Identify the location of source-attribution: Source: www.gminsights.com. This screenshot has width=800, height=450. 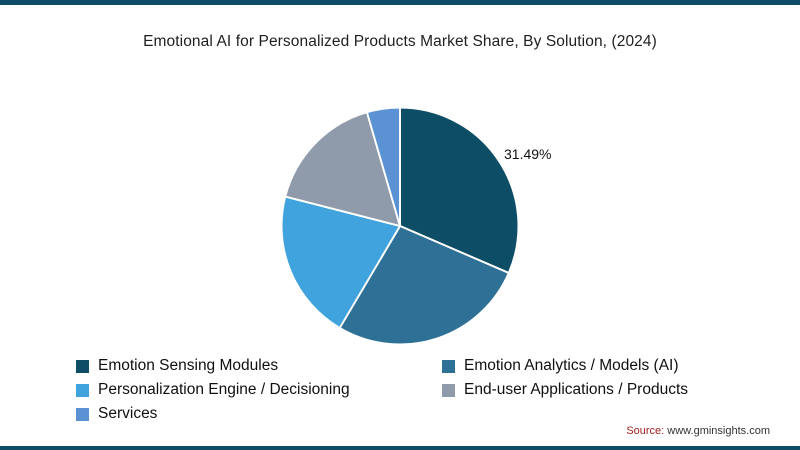
(698, 431).